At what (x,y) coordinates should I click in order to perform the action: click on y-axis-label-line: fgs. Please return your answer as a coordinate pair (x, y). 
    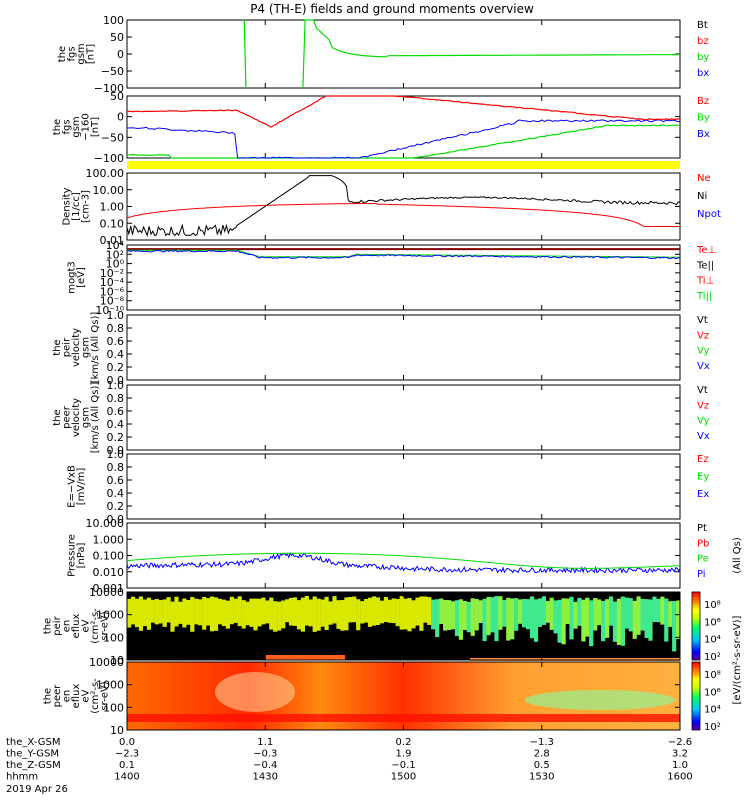
    Looking at the image, I should click on (71, 53).